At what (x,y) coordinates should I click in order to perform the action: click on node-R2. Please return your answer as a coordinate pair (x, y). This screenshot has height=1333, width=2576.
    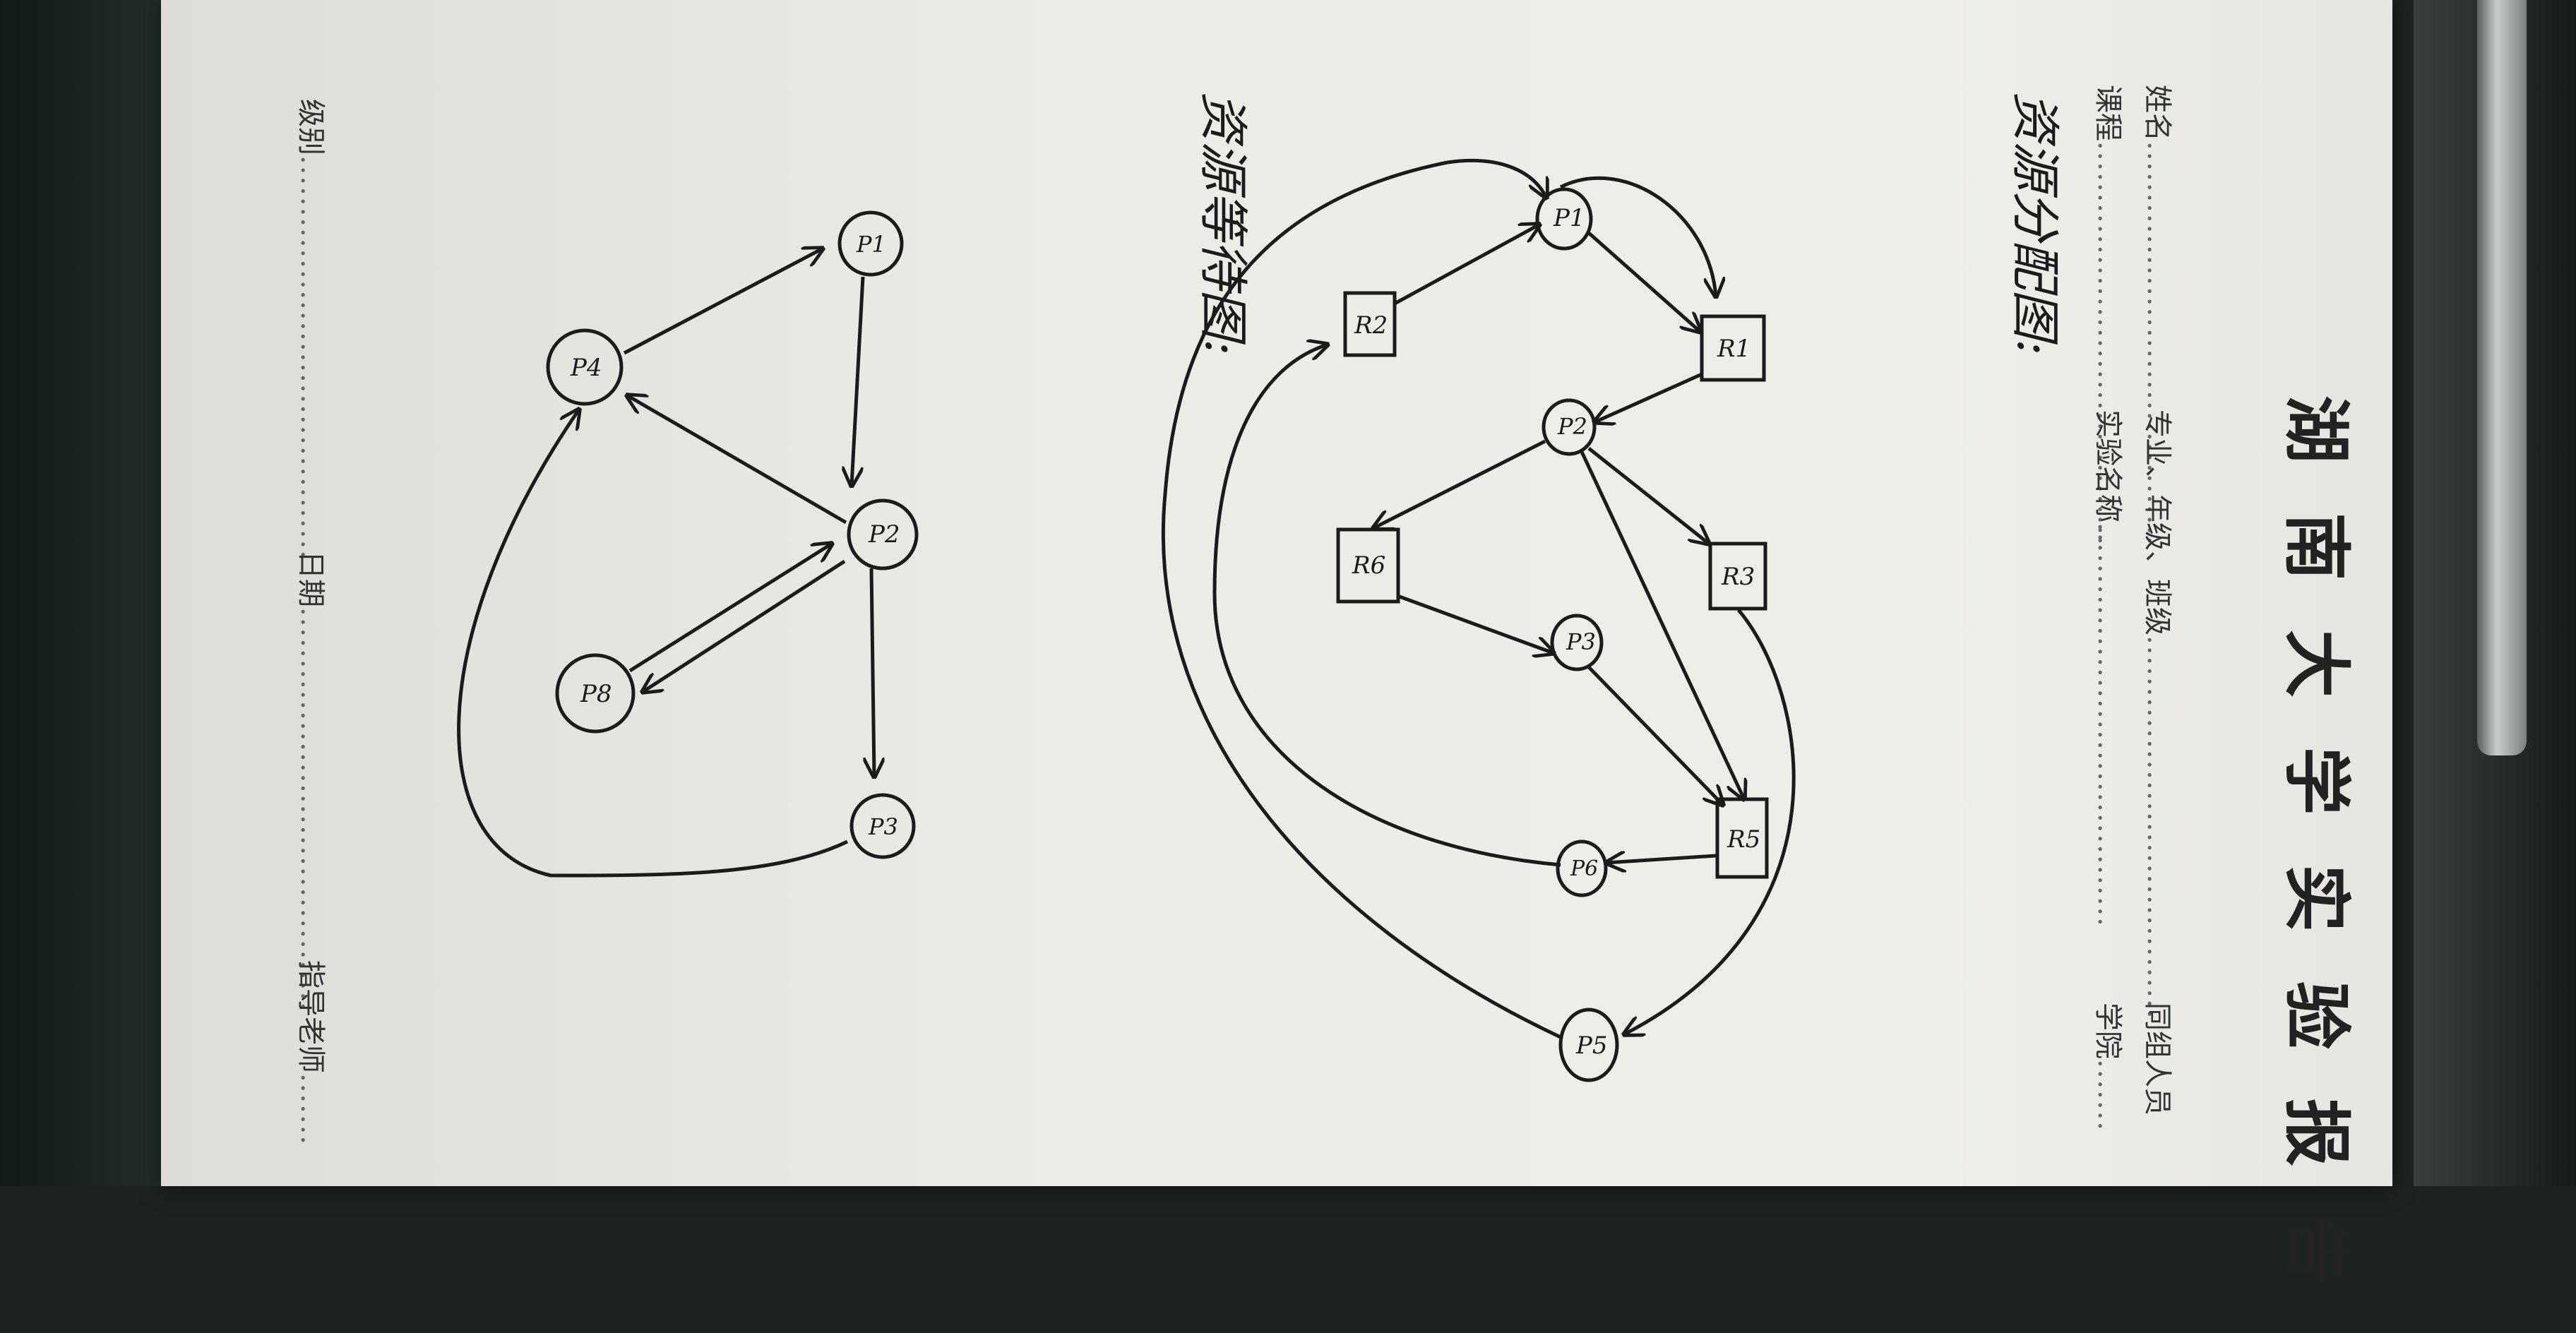
    Looking at the image, I should click on (1370, 324).